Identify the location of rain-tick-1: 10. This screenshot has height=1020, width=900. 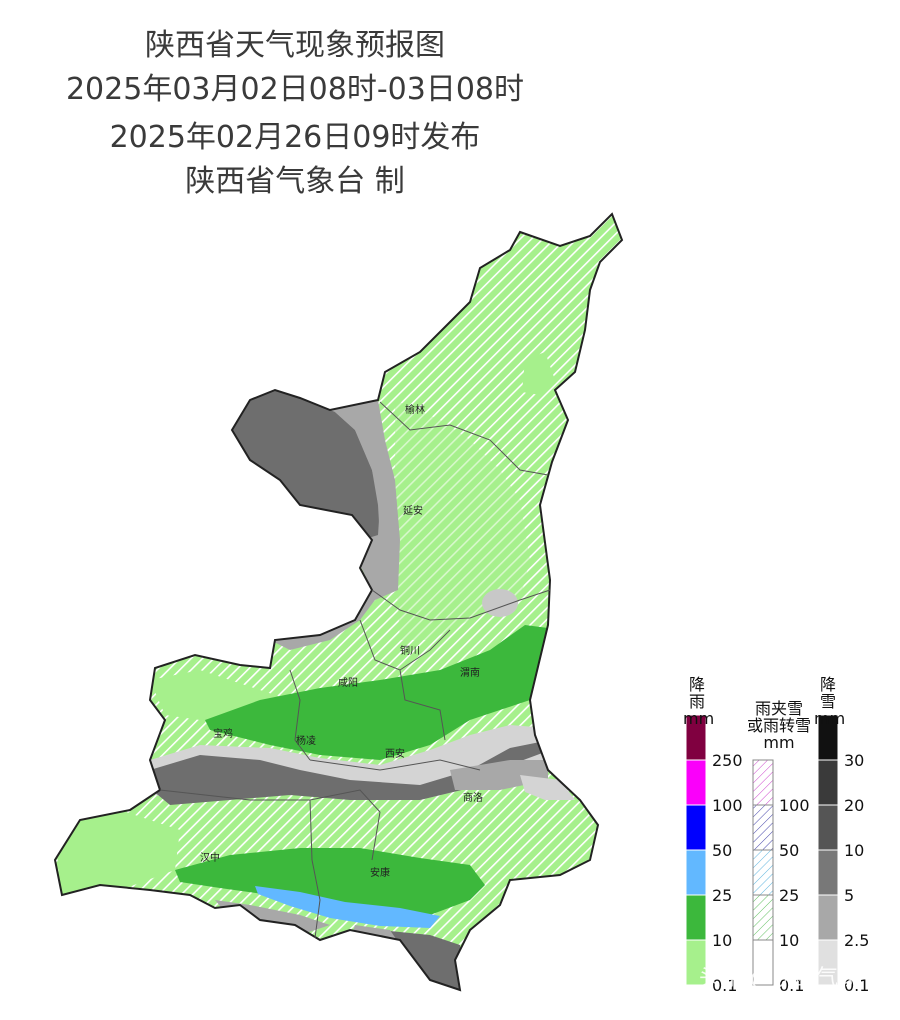
(722, 940).